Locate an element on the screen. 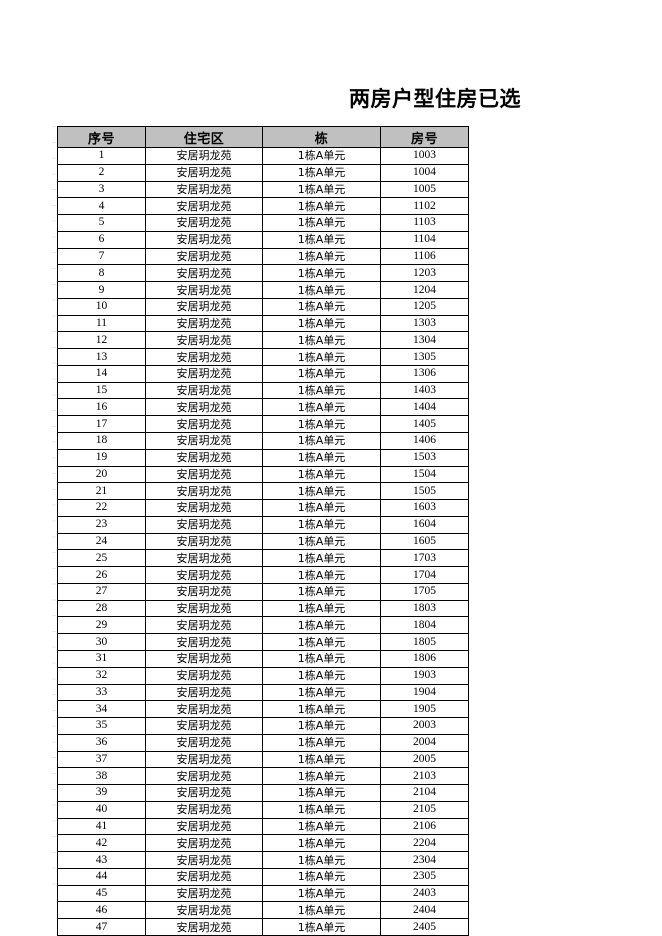 This screenshot has width=662, height=936. cell-roomno: 1804 is located at coordinates (424, 625).